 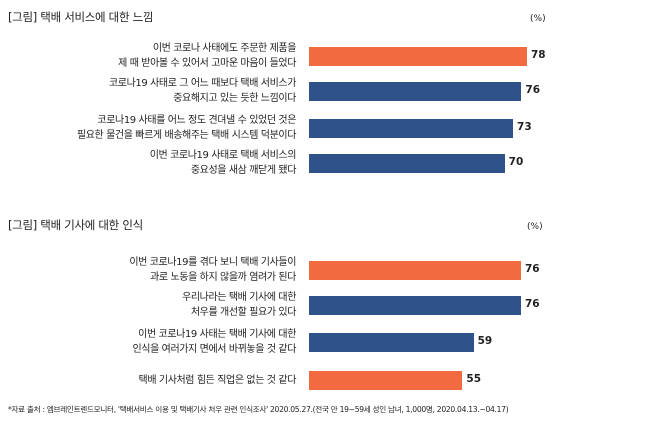 I want to click on category-label-line: 코로나19 사태를 어느 정도 견뎌낼 수 있었던 것은, so click(x=196, y=120).